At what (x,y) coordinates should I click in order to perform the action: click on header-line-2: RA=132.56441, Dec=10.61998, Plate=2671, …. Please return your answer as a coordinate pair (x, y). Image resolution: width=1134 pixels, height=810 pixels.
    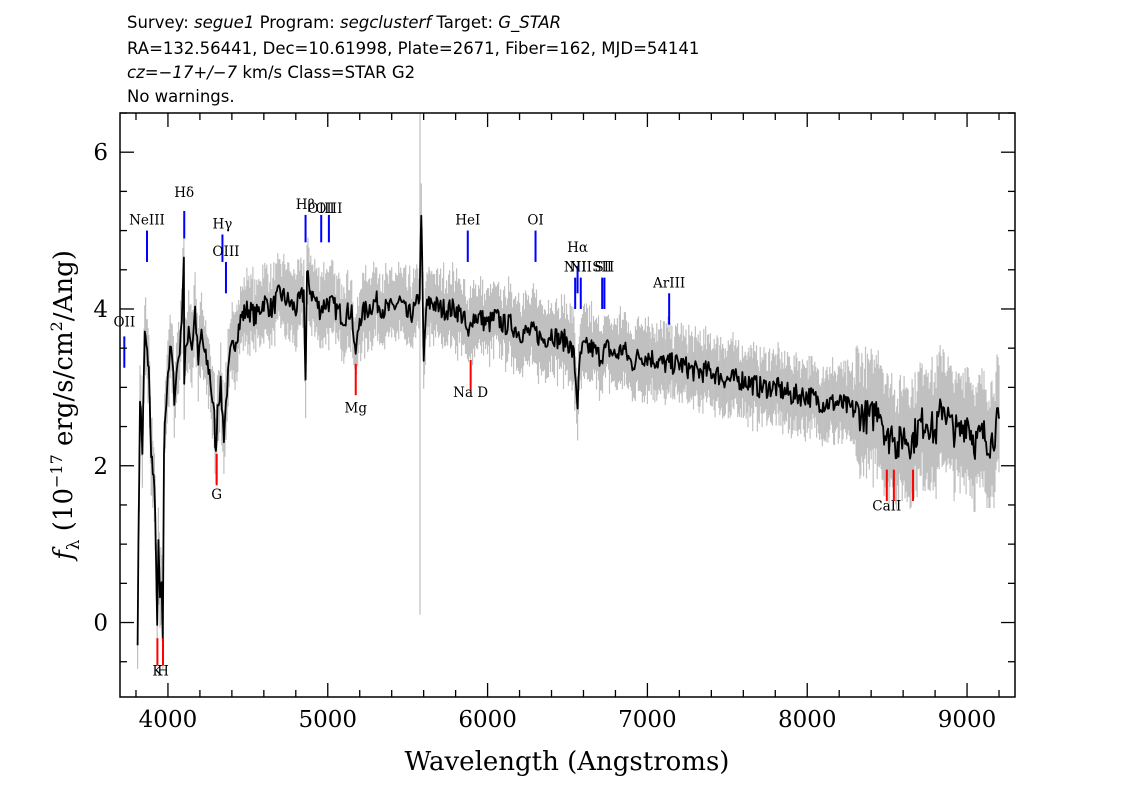
    Looking at the image, I should click on (413, 48).